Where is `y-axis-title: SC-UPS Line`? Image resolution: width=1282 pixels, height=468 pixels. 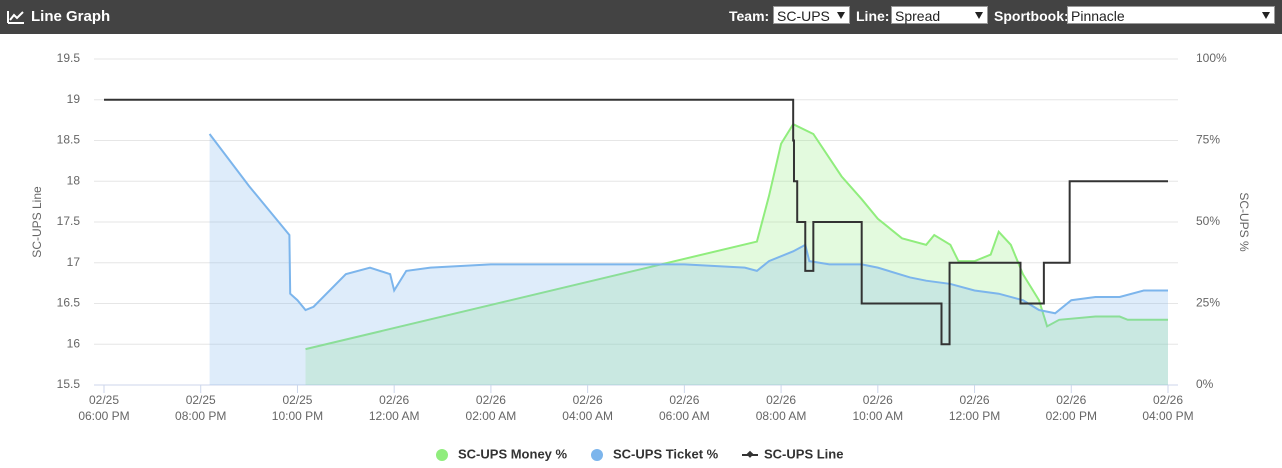 y-axis-title: SC-UPS Line is located at coordinates (37, 222).